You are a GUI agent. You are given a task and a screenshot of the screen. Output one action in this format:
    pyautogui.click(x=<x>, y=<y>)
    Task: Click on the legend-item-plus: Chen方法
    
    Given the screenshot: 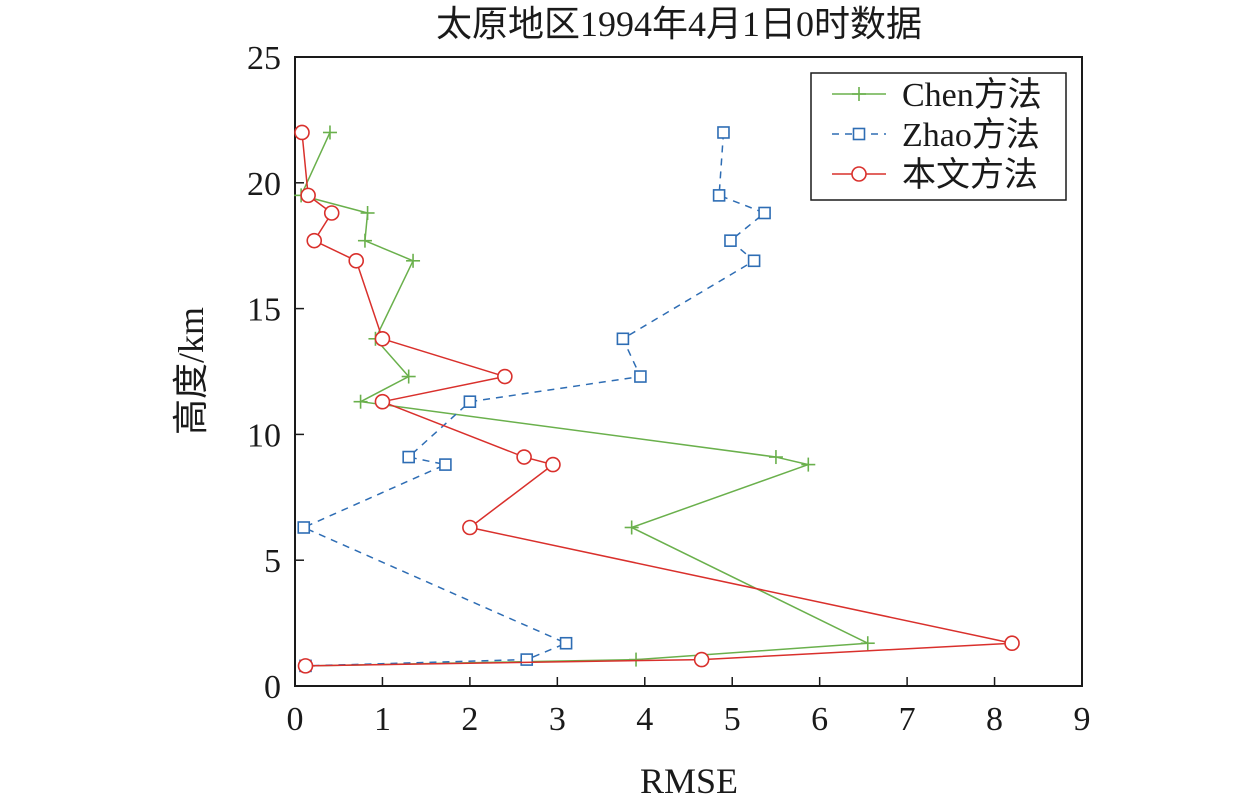 What is the action you would take?
    pyautogui.click(x=937, y=95)
    